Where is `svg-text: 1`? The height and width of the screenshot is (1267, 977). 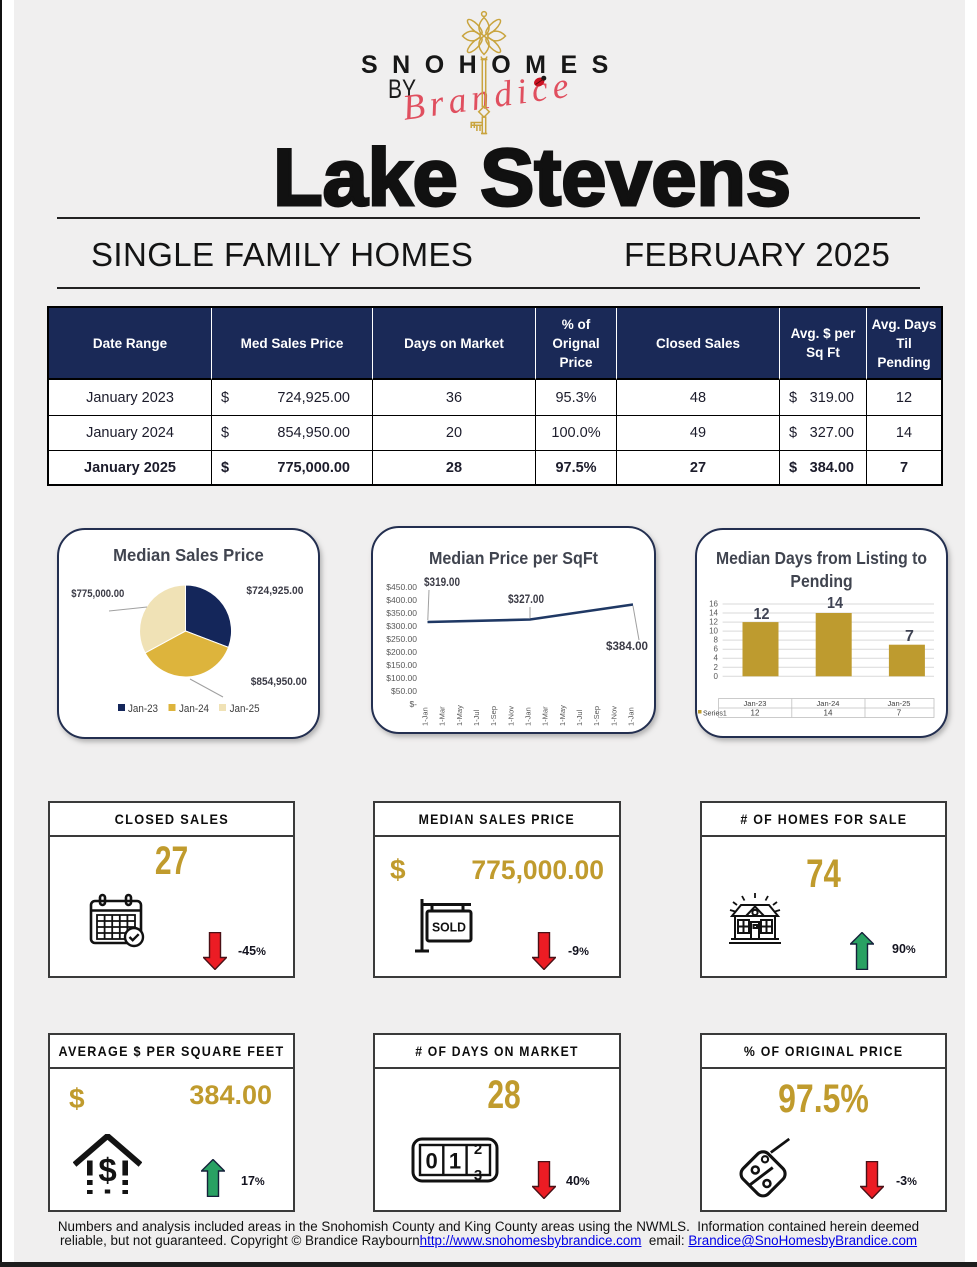 svg-text: 1 is located at coordinates (455, 1161).